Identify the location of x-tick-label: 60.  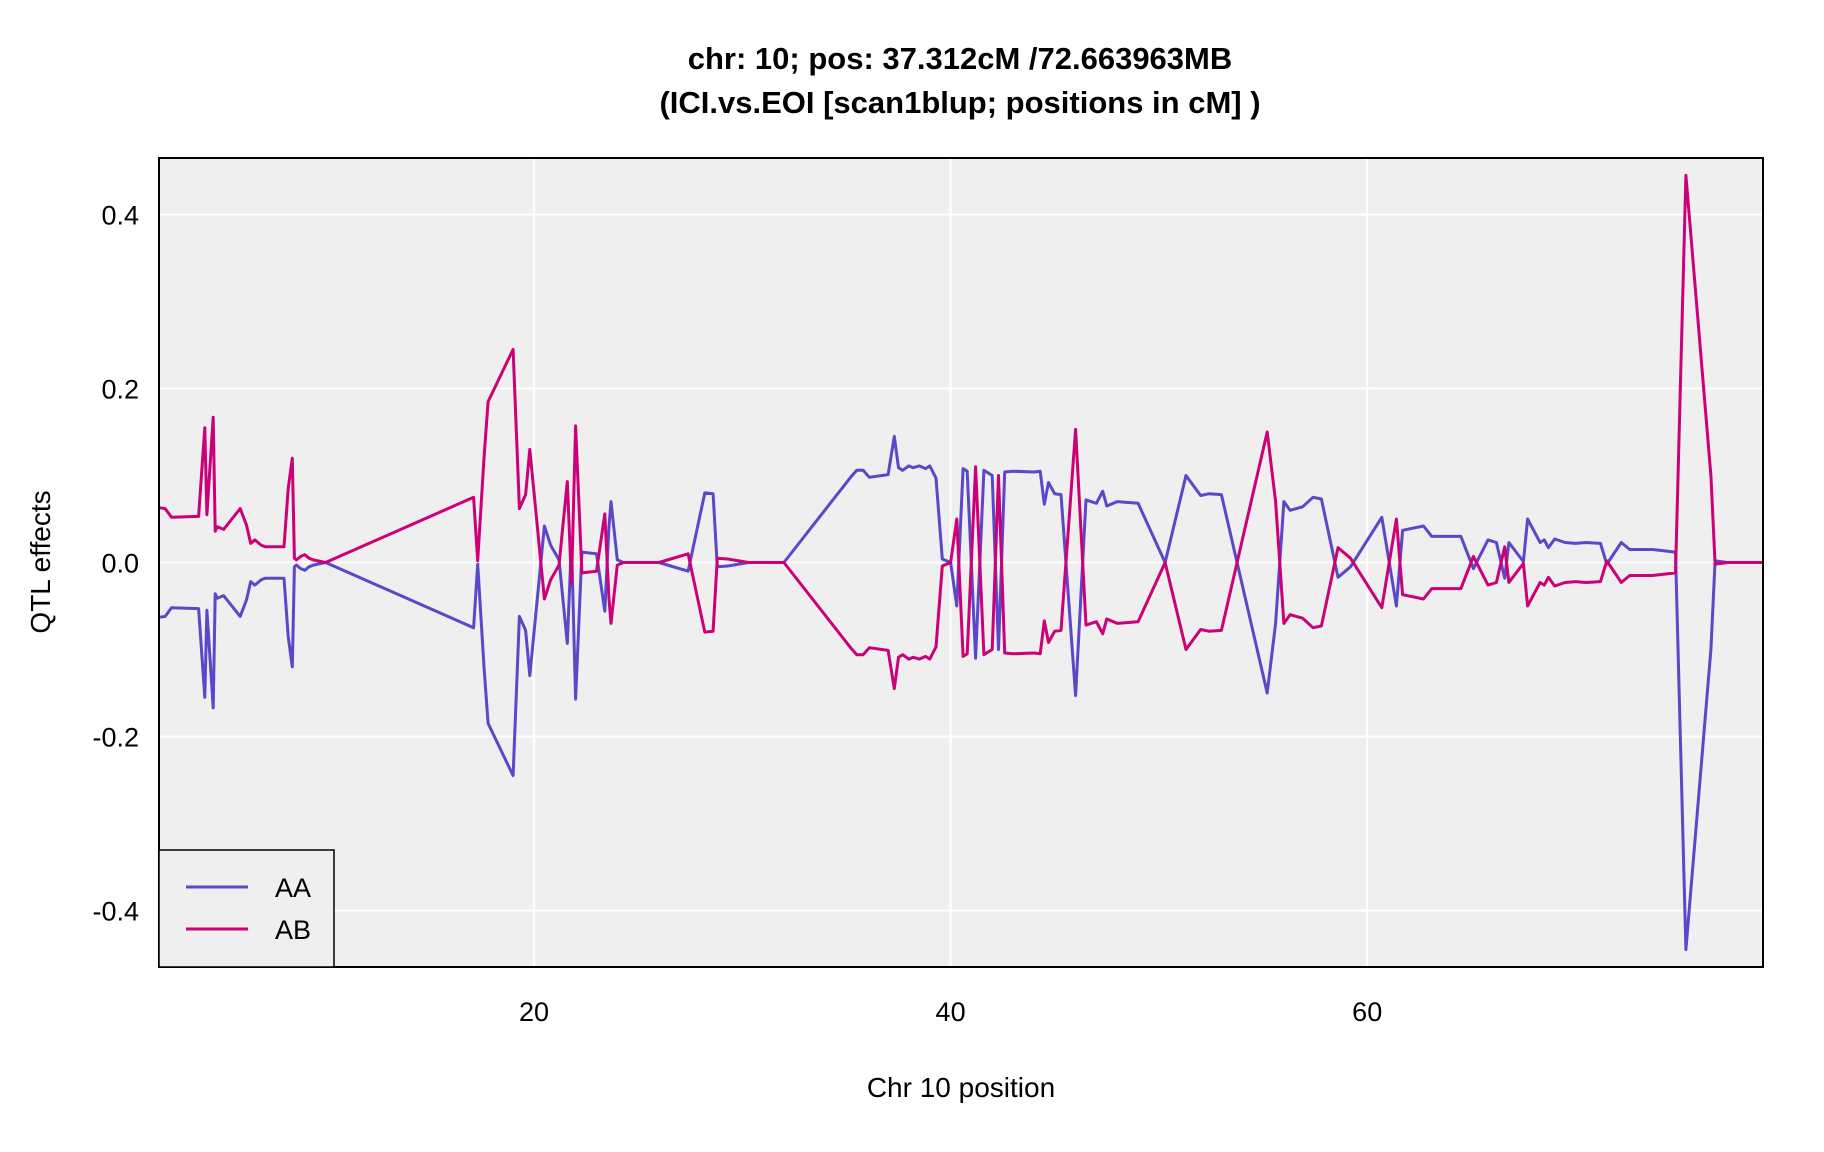
(1367, 1012).